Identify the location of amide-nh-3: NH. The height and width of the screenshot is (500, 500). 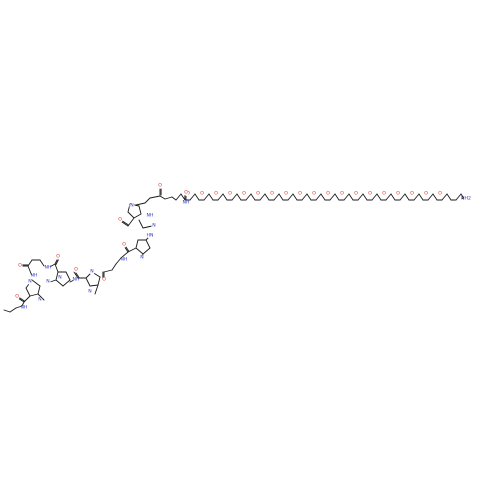
(124, 260).